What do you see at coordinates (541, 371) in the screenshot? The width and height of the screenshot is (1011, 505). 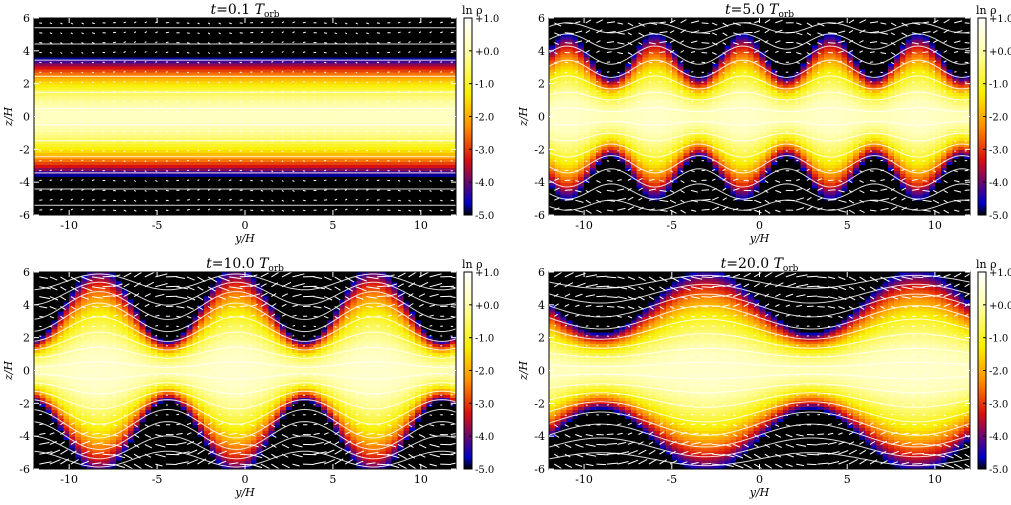 I see `y-tick-label: 0` at bounding box center [541, 371].